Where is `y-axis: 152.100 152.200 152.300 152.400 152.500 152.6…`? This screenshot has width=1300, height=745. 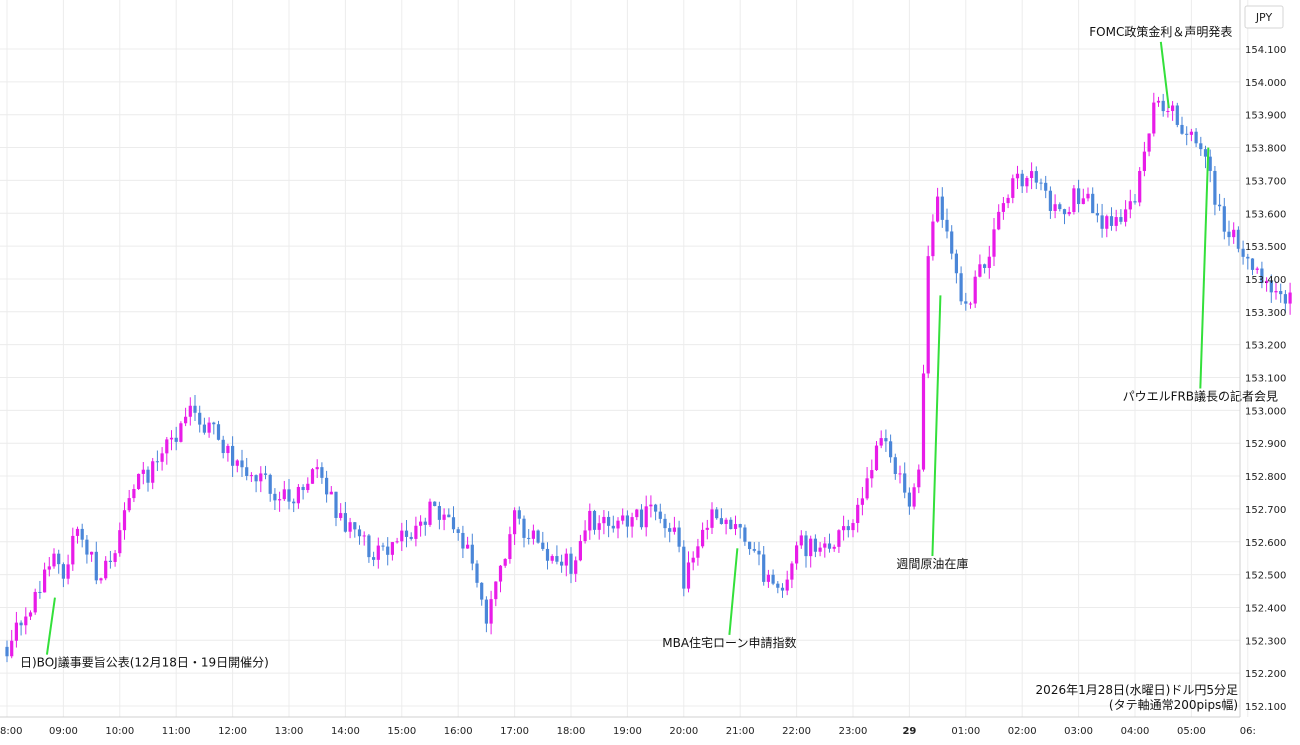
y-axis: 152.100 152.200 152.300 152.400 152.500 152.6… is located at coordinates (1262, 358).